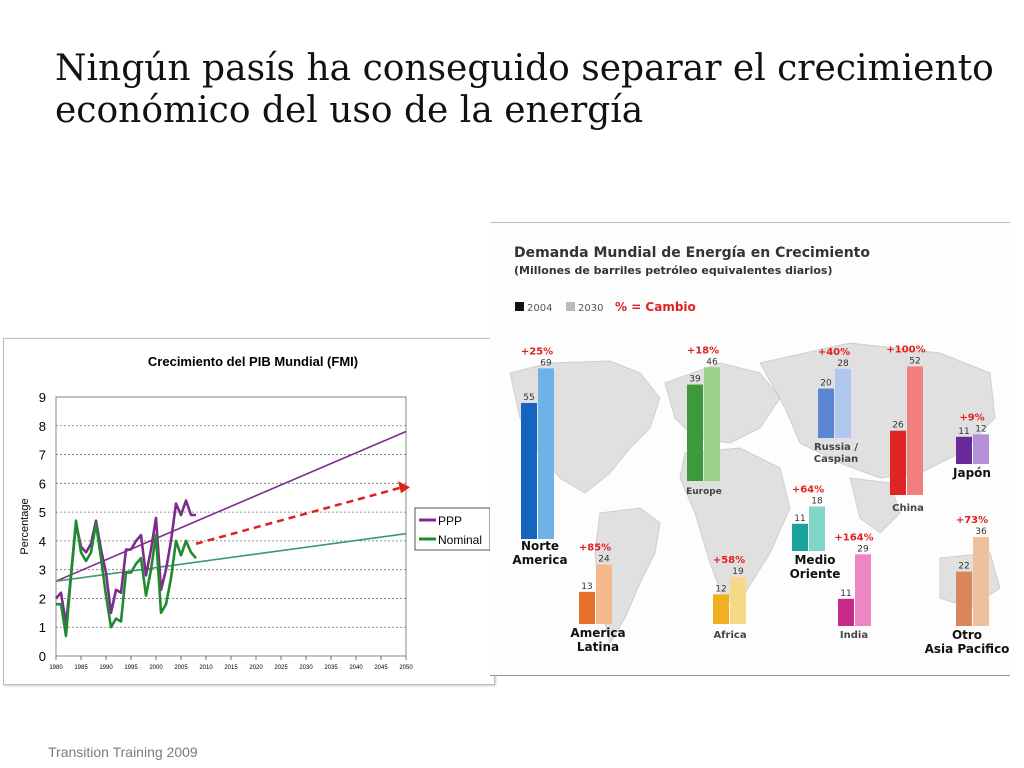 The image size is (1024, 768). What do you see at coordinates (729, 635) in the screenshot?
I see `energy-region-label: Africa` at bounding box center [729, 635].